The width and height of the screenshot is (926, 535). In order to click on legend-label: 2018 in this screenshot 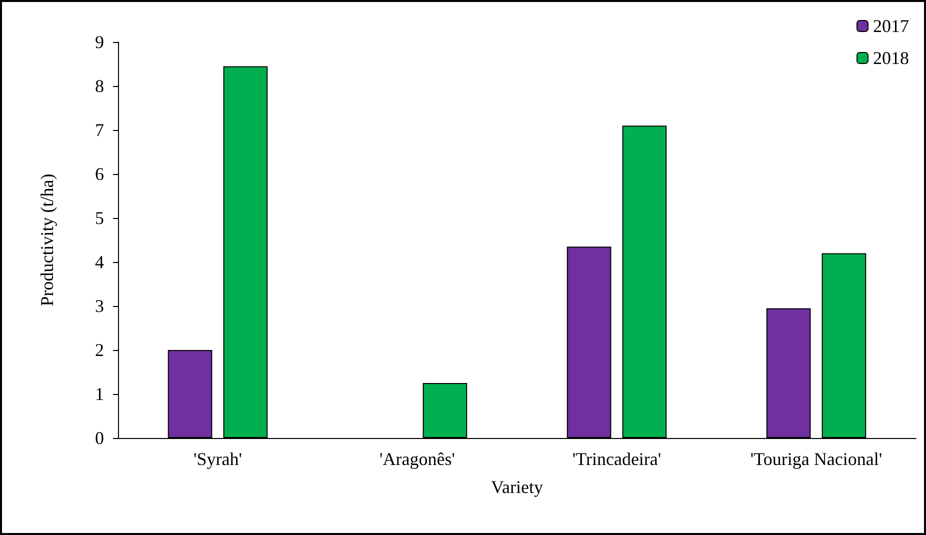, I will do `click(891, 58)`.